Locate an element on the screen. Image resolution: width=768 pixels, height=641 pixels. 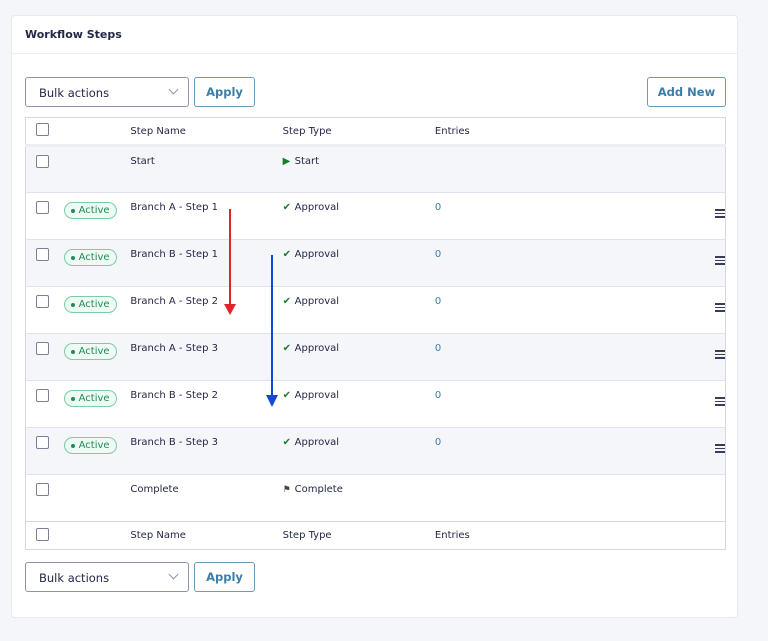
bulk-actions-select-top: Bulk actions is located at coordinates (107, 92).